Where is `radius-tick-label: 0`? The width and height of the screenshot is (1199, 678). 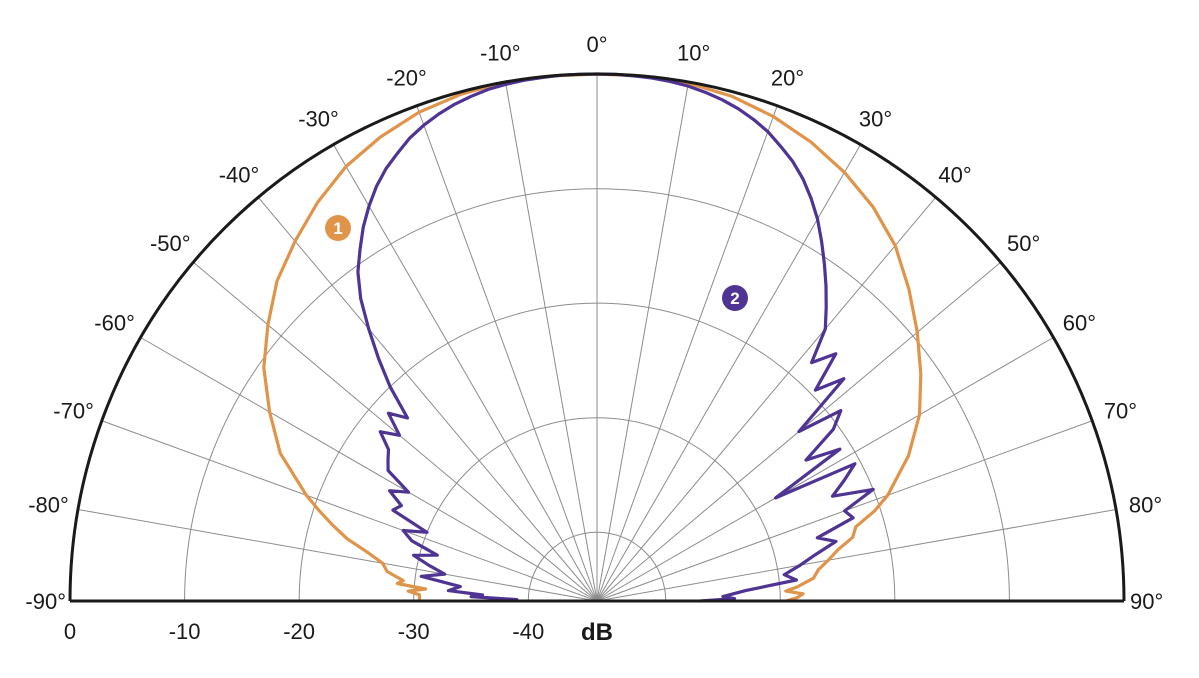
radius-tick-label: 0 is located at coordinates (70, 631).